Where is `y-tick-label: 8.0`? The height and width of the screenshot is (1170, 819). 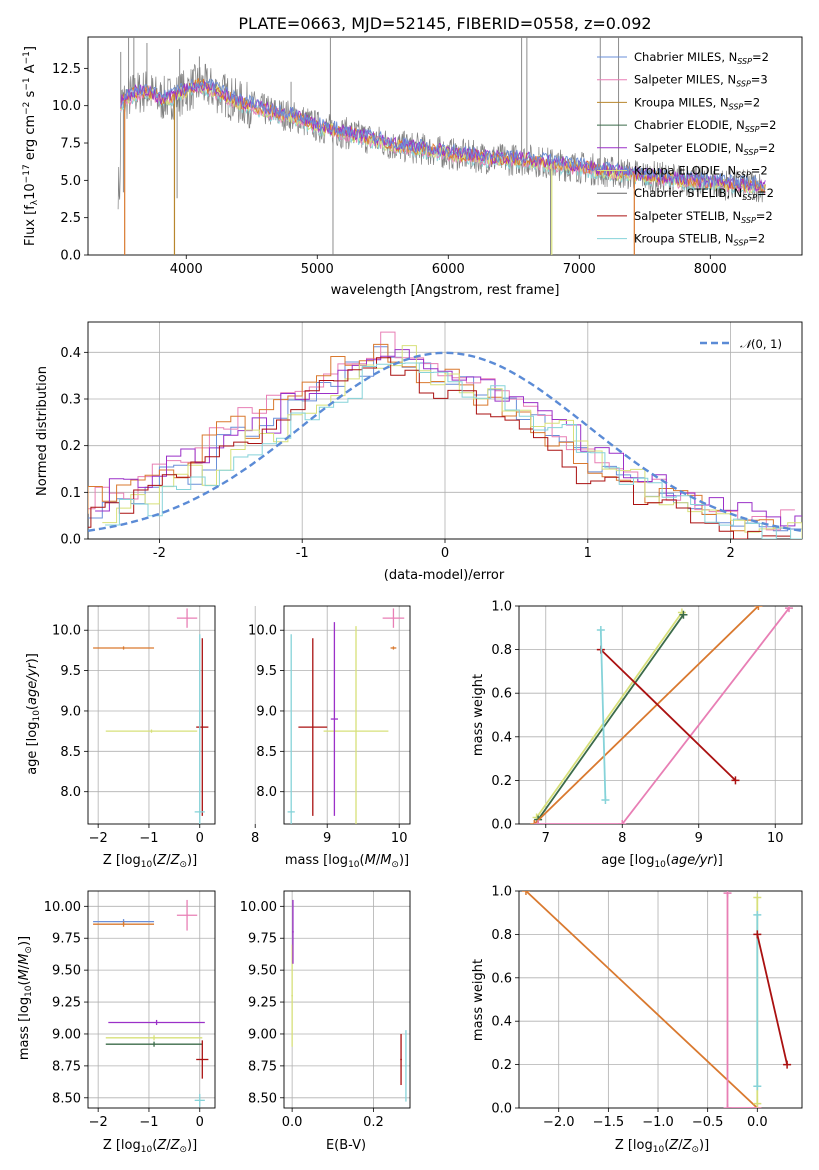 y-tick-label: 8.0 is located at coordinates (266, 792).